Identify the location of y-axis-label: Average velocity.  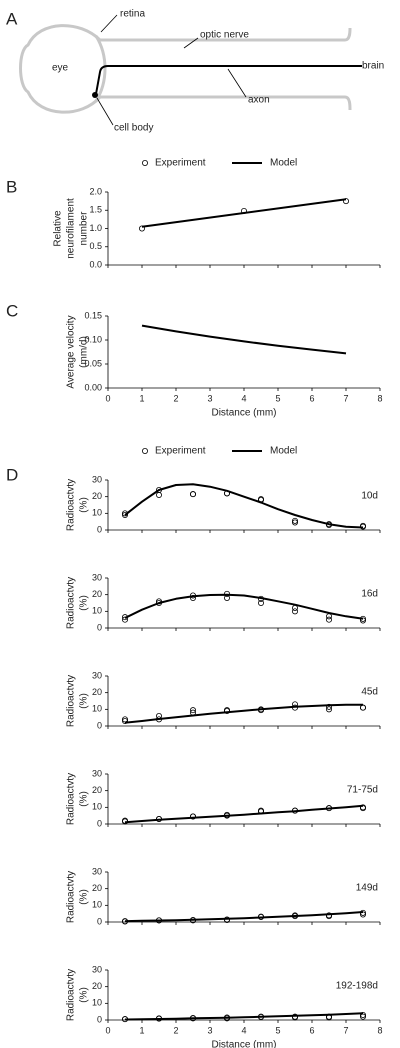
(71, 351).